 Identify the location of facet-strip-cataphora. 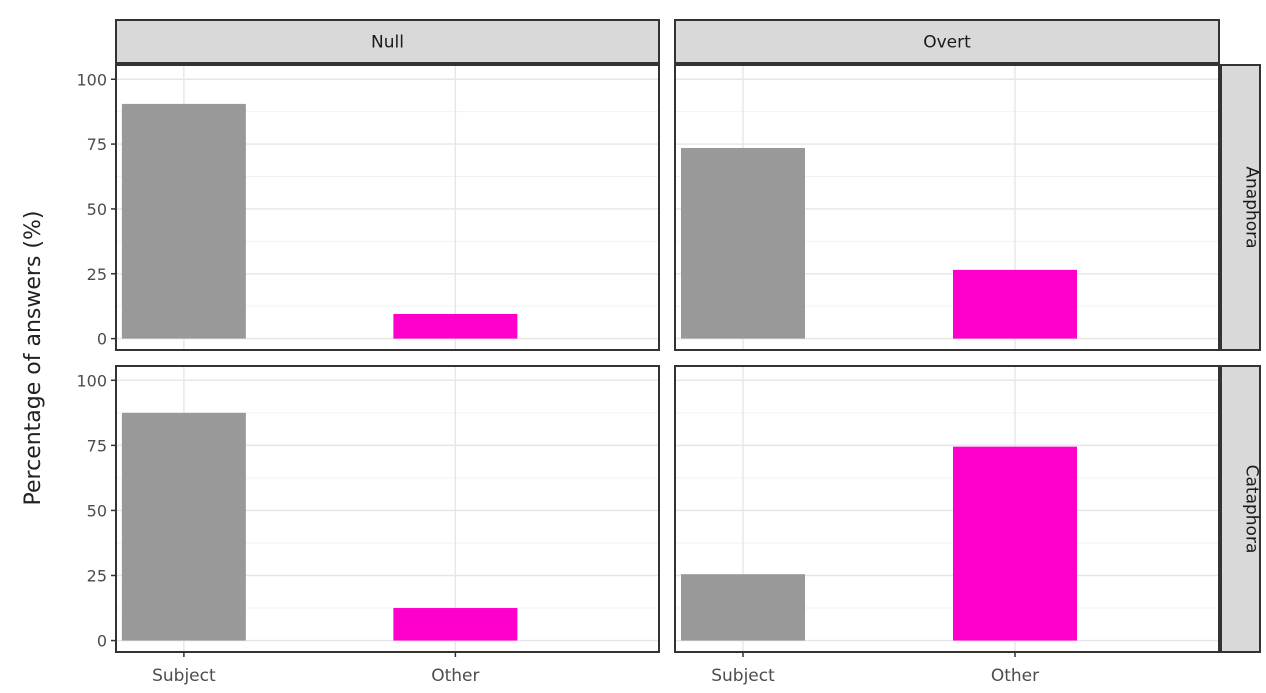
(1240, 509).